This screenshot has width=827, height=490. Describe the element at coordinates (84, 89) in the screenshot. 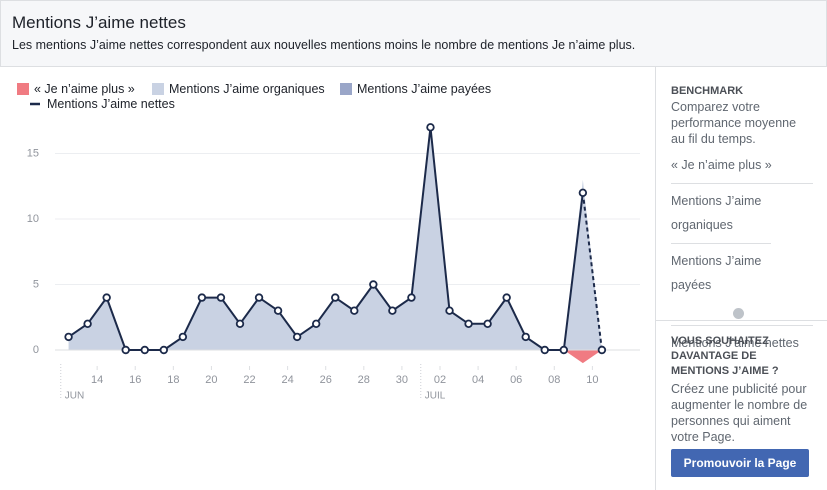

I see `legend-label: « Je n’aime plus »` at that location.